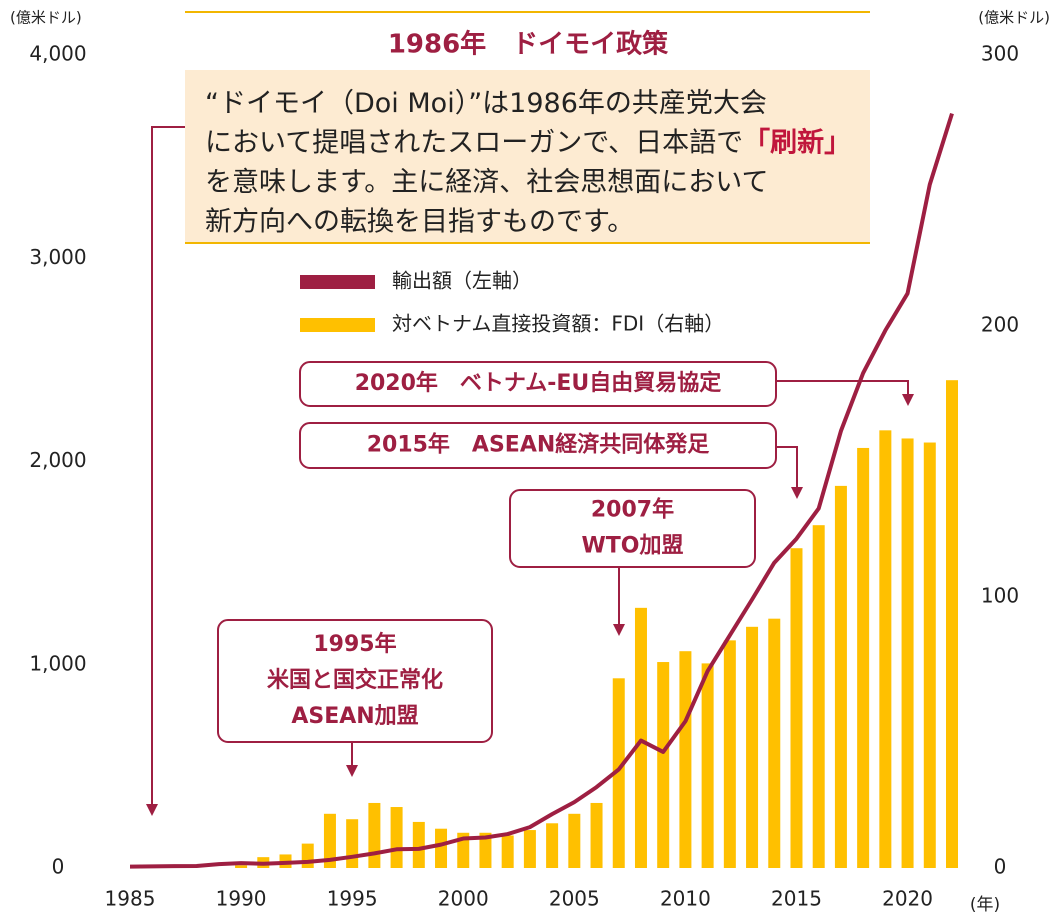 The image size is (1056, 917). I want to click on doimoi-text: を意味します。主に経済、社会思想面において, so click(487, 182).